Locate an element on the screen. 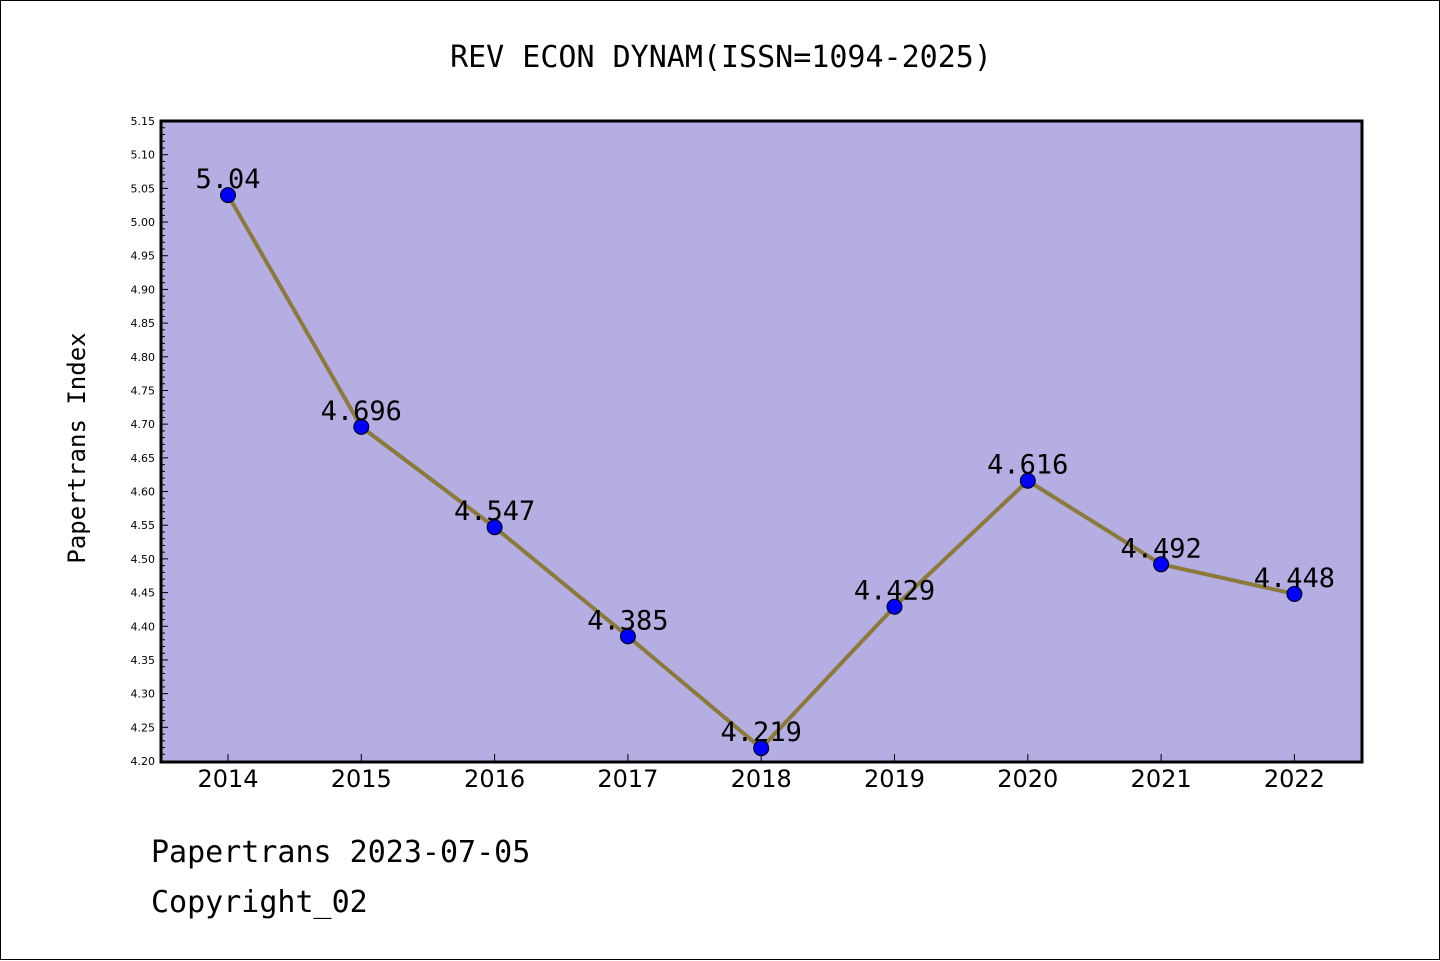 The height and width of the screenshot is (961, 1440). data-point-label: 4.616 is located at coordinates (1027, 465).